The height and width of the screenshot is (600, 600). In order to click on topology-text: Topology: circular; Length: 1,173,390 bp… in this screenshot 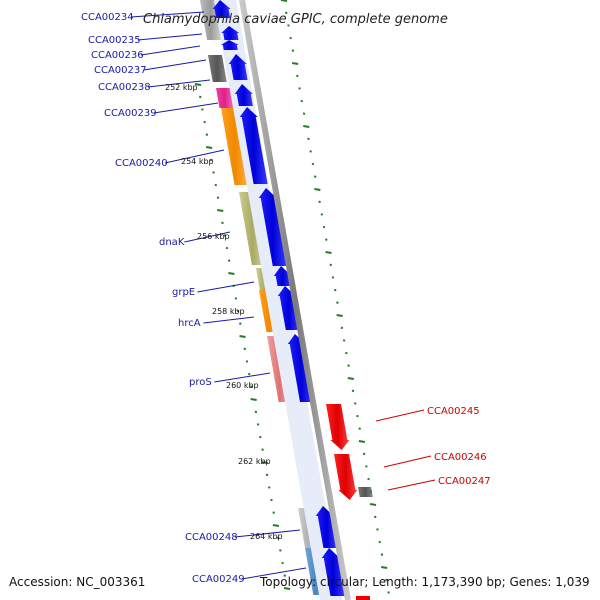, I will do `click(424, 582)`.